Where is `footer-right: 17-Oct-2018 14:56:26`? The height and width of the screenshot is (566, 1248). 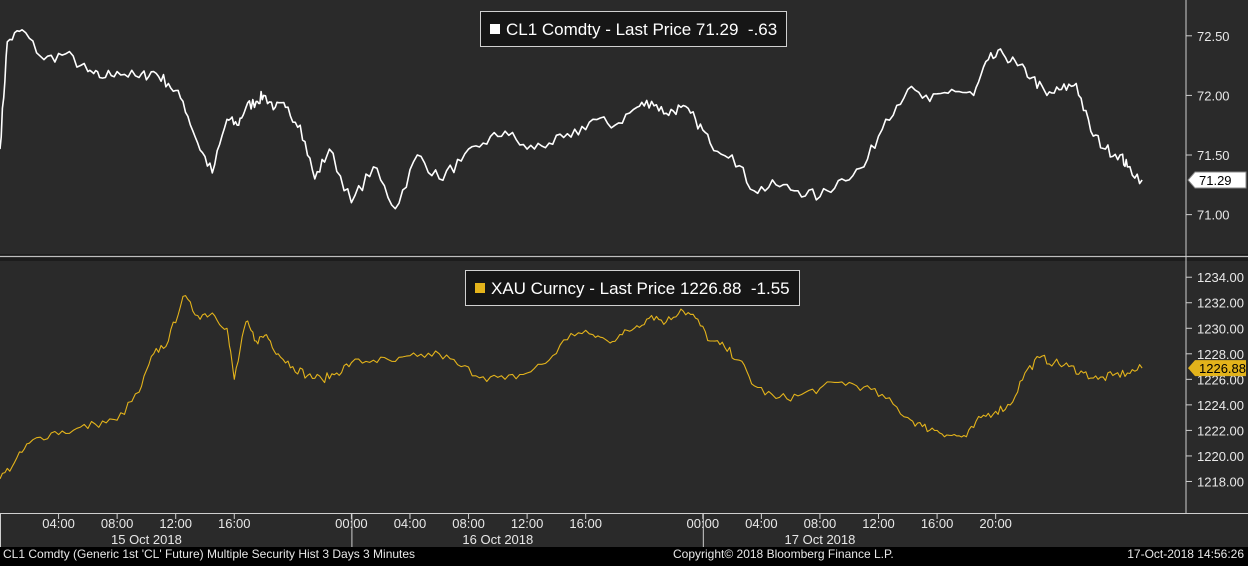 footer-right: 17-Oct-2018 14:56:26 is located at coordinates (1185, 554).